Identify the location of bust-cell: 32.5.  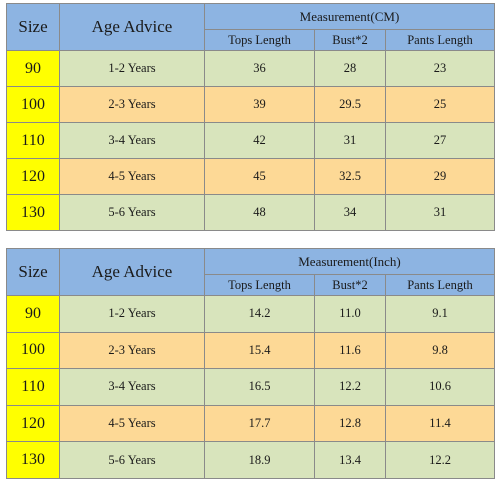
(350, 176).